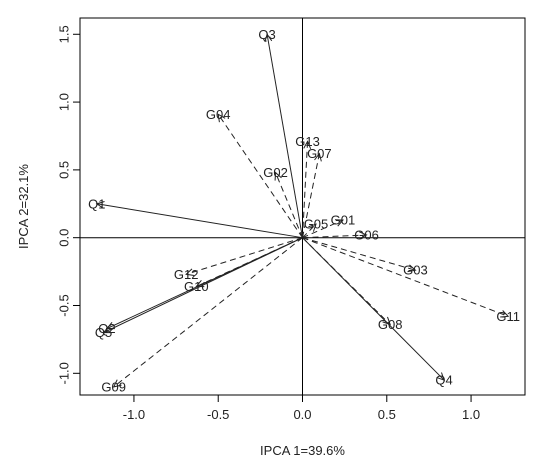 Image resolution: width=551 pixels, height=471 pixels. What do you see at coordinates (312, 227) in the screenshot?
I see `vector-g05-arrowhead` at bounding box center [312, 227].